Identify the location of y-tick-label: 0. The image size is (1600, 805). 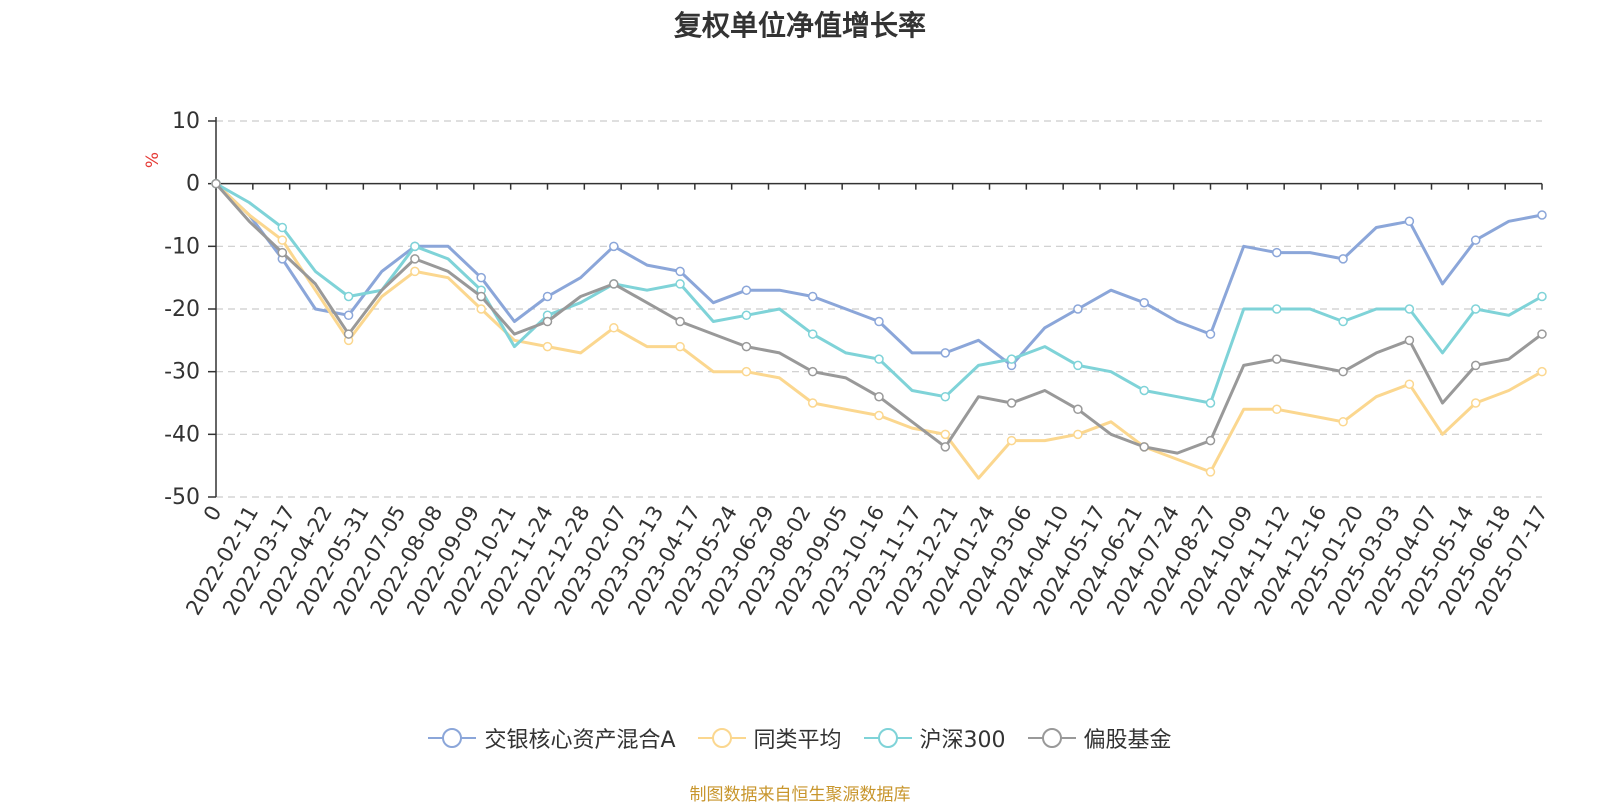
(193, 184).